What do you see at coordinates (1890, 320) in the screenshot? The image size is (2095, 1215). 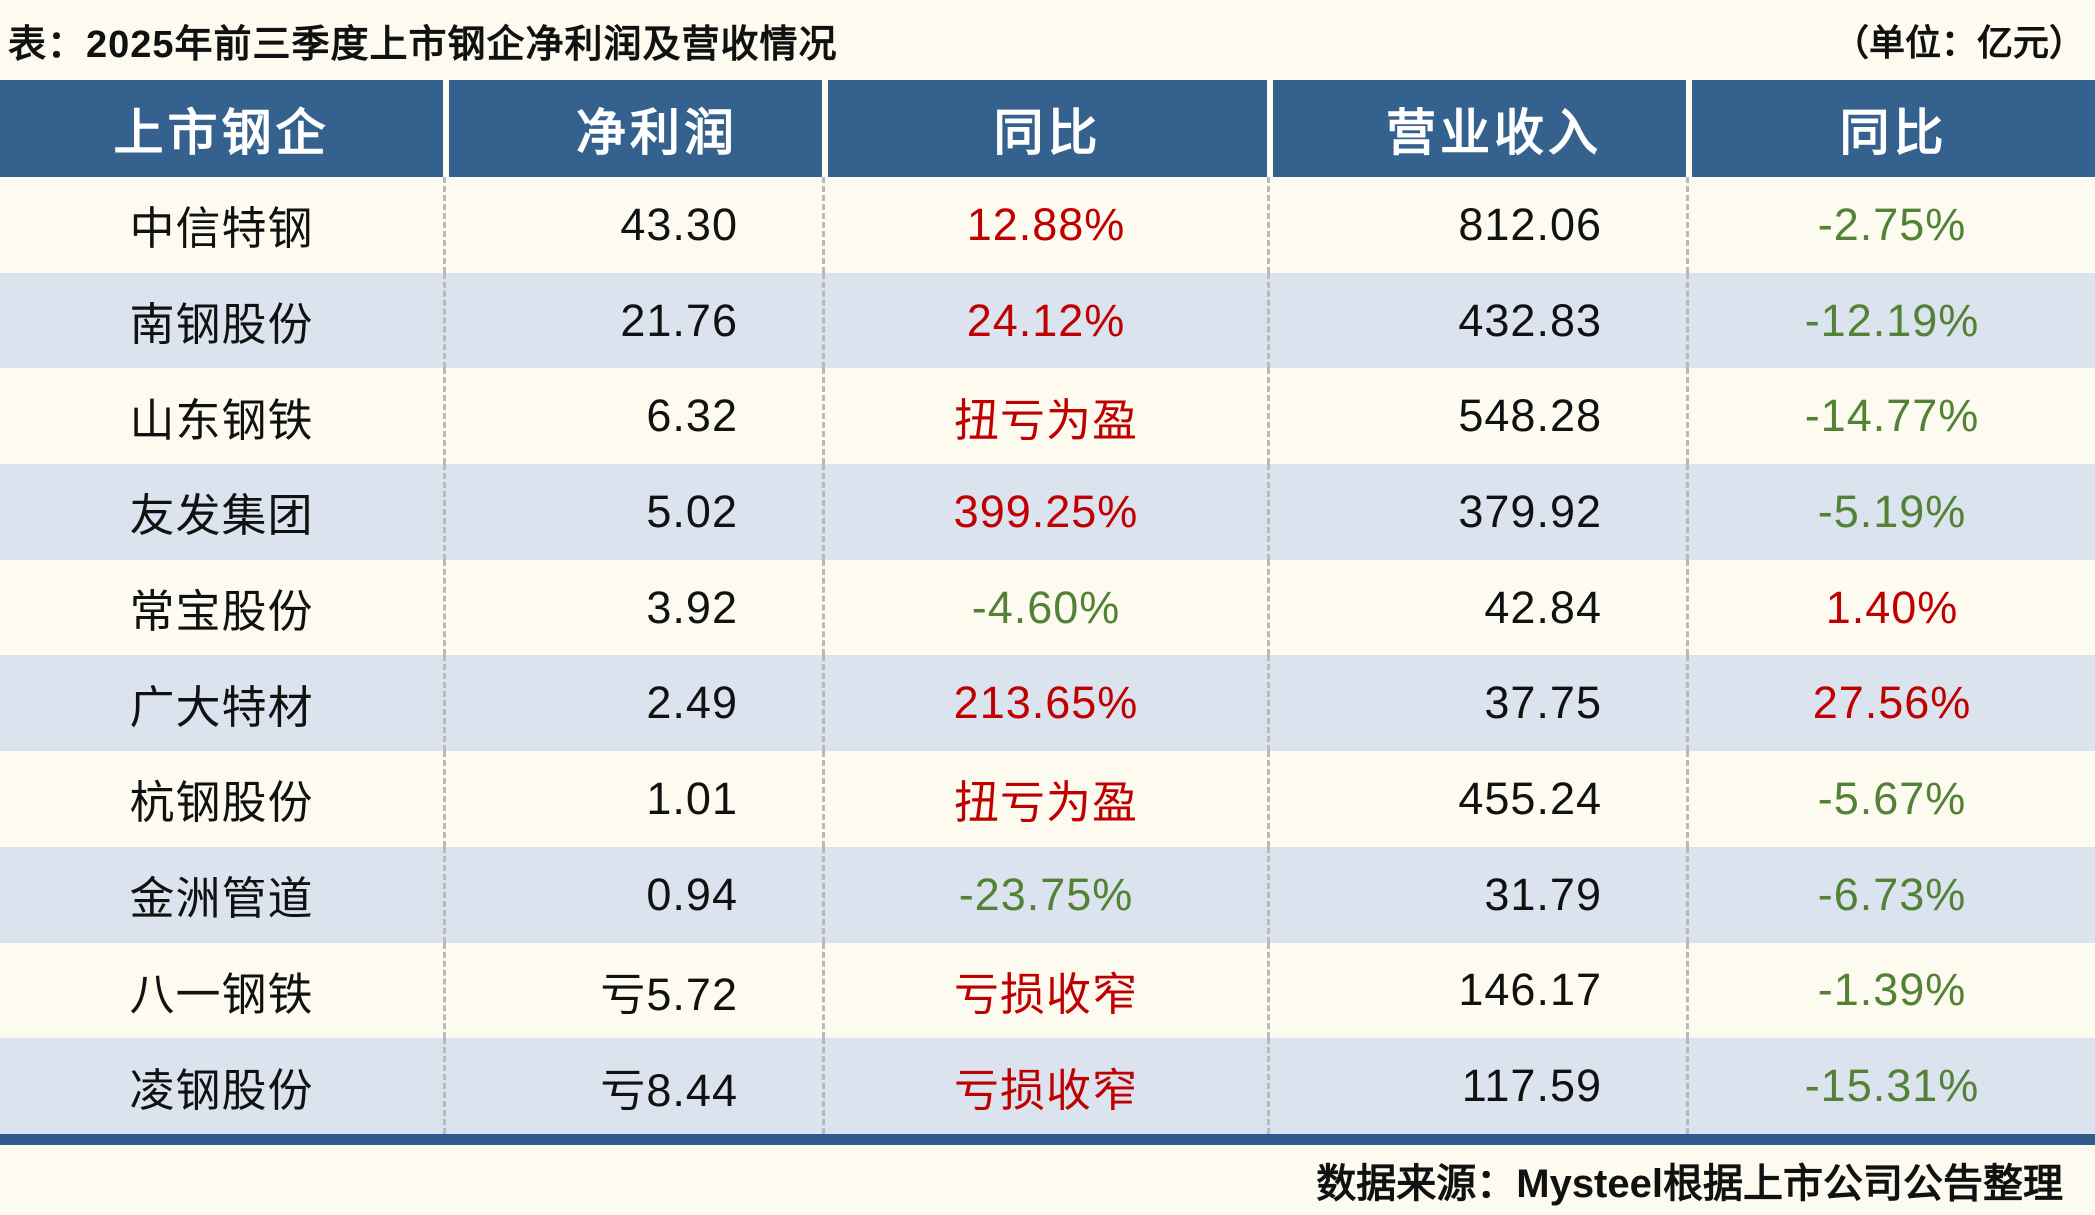 I see `revenue-yoy-cell: -12.19%` at bounding box center [1890, 320].